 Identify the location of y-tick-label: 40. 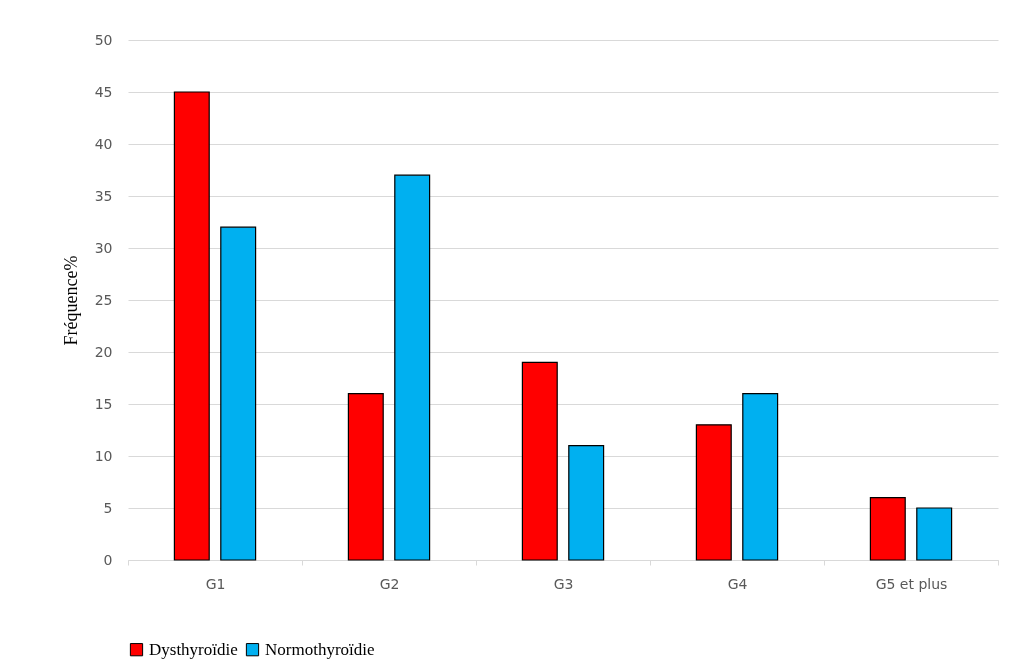
(103, 143).